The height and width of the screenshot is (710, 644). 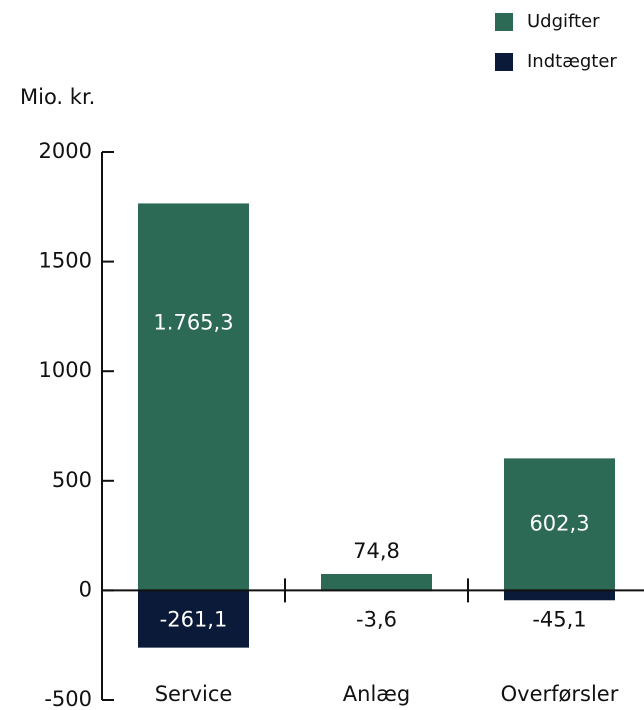 What do you see at coordinates (85, 589) in the screenshot?
I see `y-tick-label: 0` at bounding box center [85, 589].